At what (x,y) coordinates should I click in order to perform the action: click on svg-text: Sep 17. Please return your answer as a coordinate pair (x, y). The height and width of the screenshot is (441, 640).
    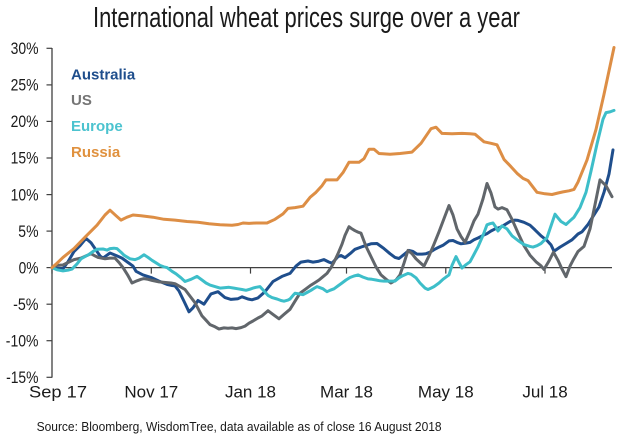
    Looking at the image, I should click on (58, 392).